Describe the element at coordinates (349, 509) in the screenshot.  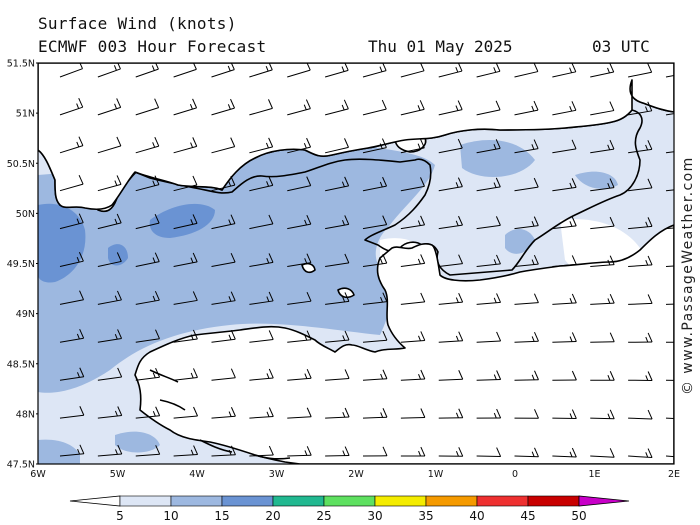
I see `wind-speed-legend: 5 10 15 20 25 30 35 40 45 50` at that location.